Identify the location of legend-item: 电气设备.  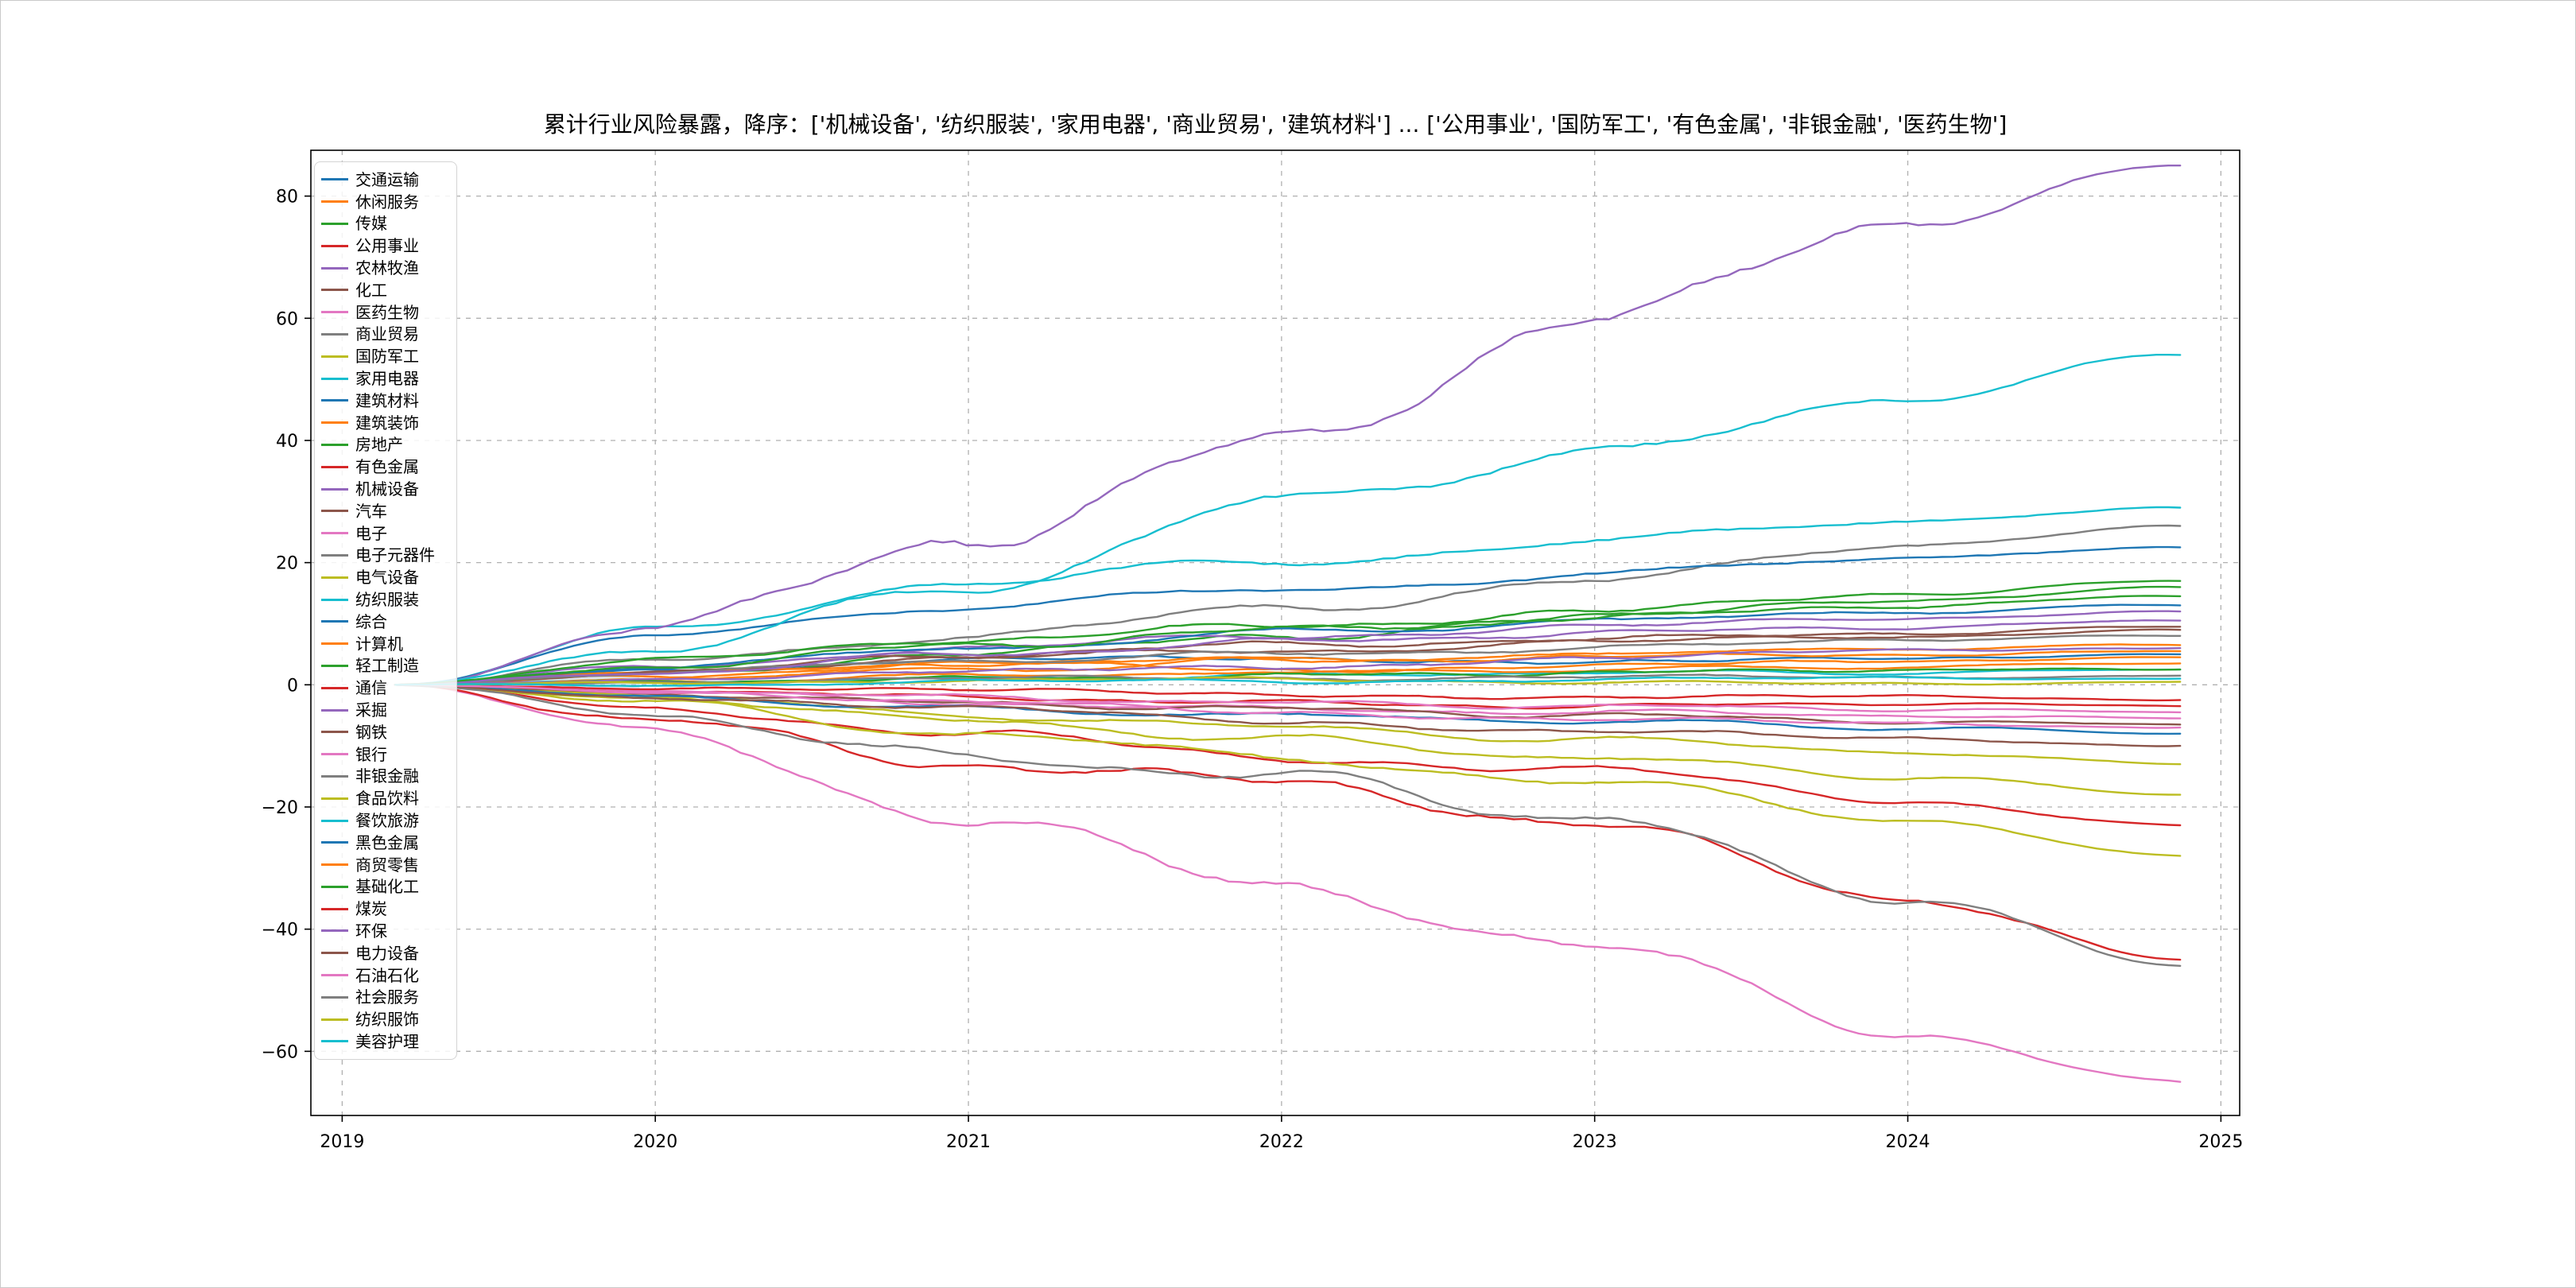
(385, 577).